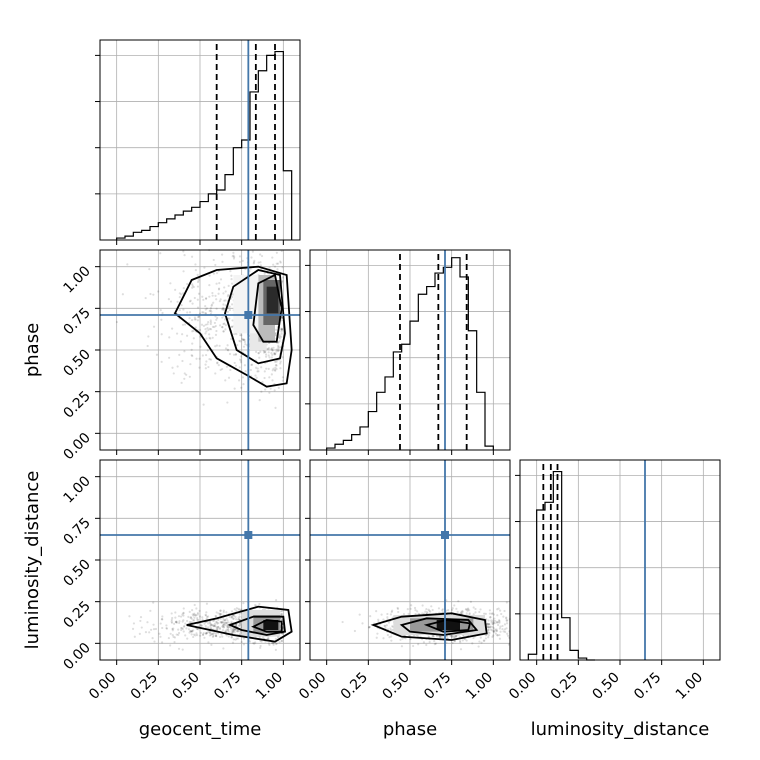 This screenshot has width=760, height=760. What do you see at coordinates (197, 352) in the screenshot?
I see `density-phase-vs-geocent-time` at bounding box center [197, 352].